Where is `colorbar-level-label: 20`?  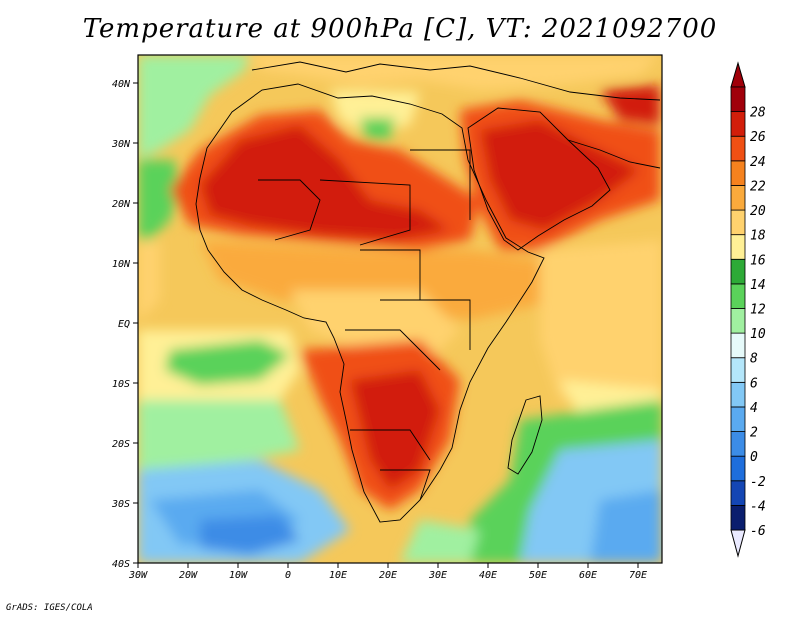
colorbar-level-label: 20 is located at coordinates (758, 211).